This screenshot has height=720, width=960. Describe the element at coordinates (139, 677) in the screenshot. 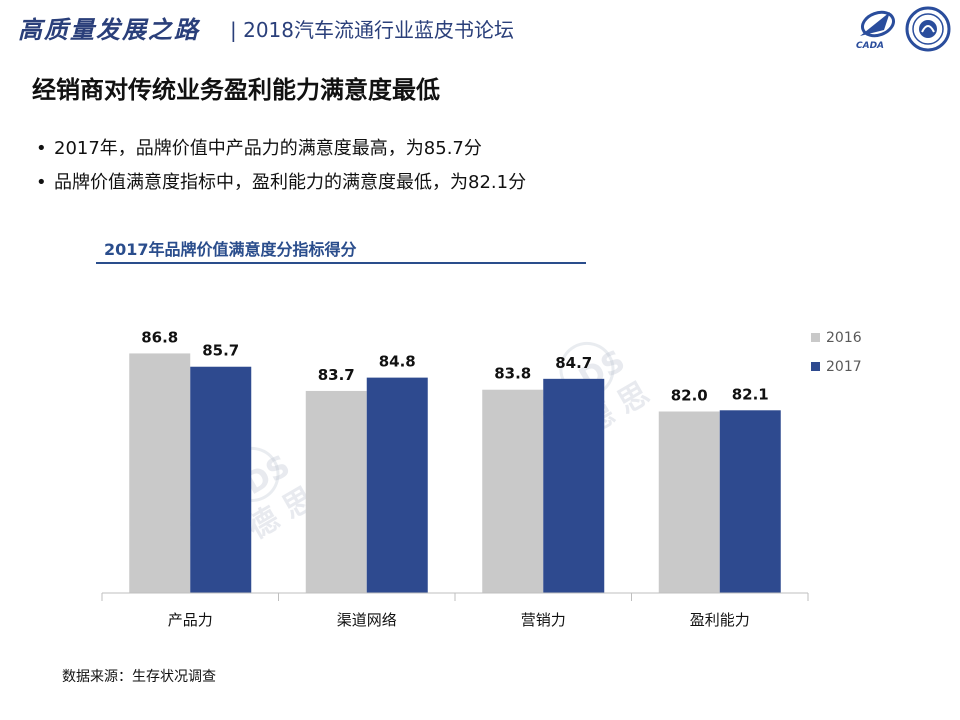

I see `data-source-note: 数据来源：生存状况调查` at that location.